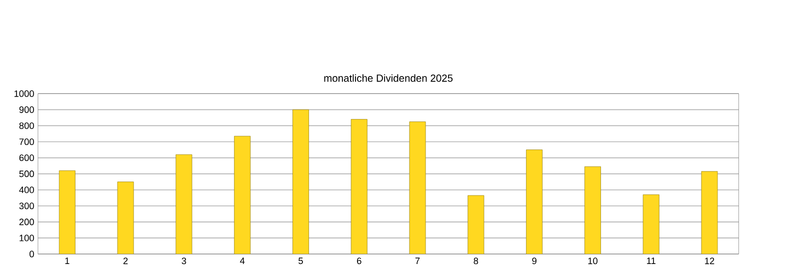  Describe the element at coordinates (534, 261) in the screenshot. I see `x-tick-label: 9` at that location.